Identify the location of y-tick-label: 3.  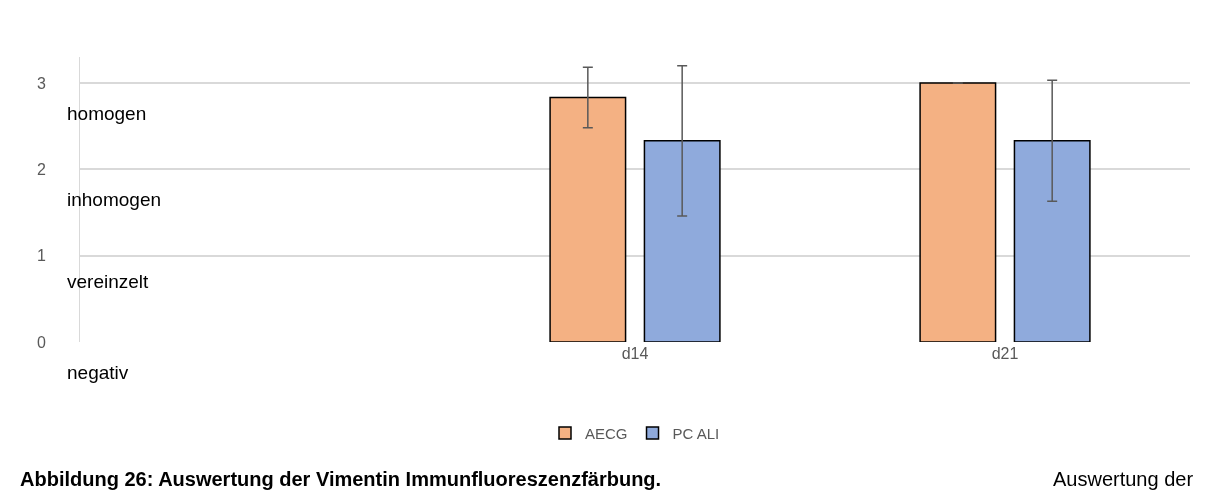
(41, 83).